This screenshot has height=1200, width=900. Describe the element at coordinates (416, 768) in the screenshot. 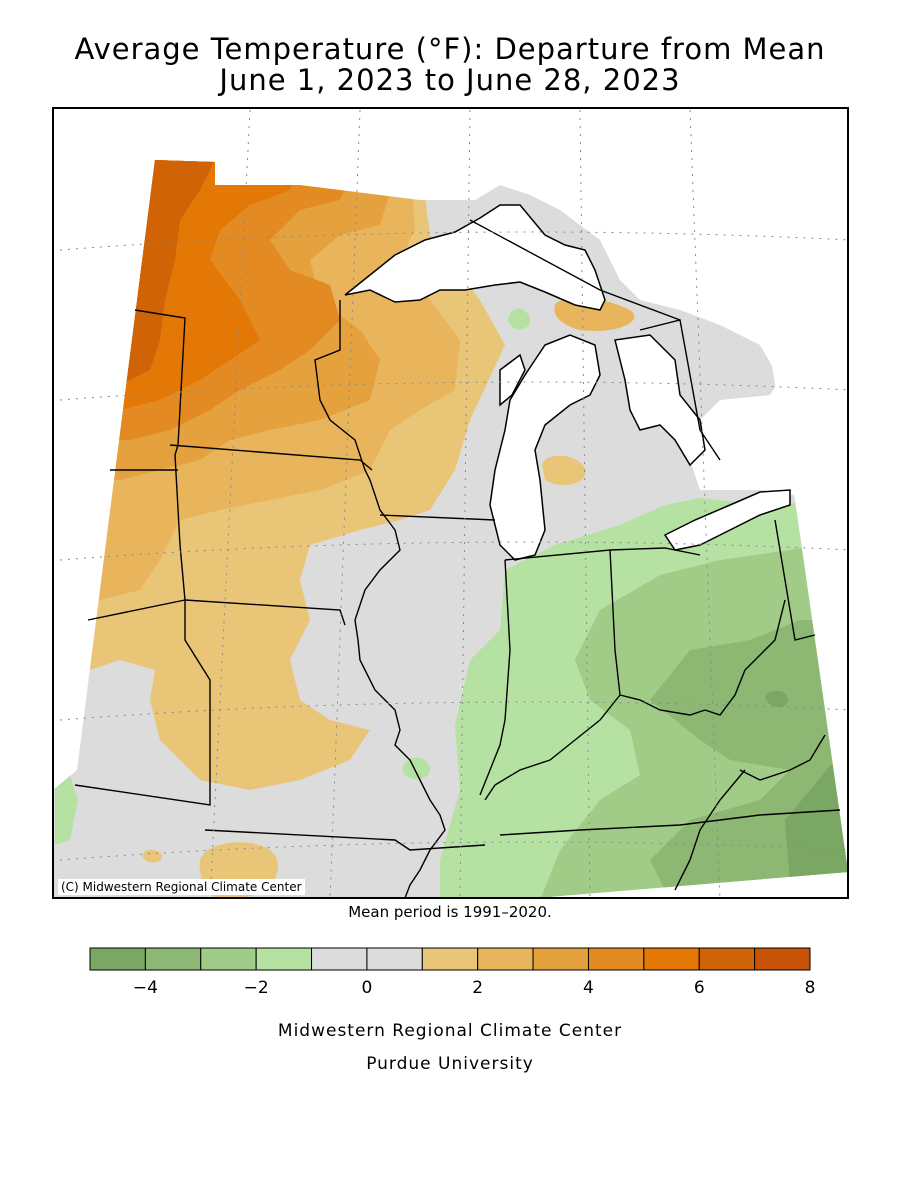

I see `cool-spot-illinois` at that location.